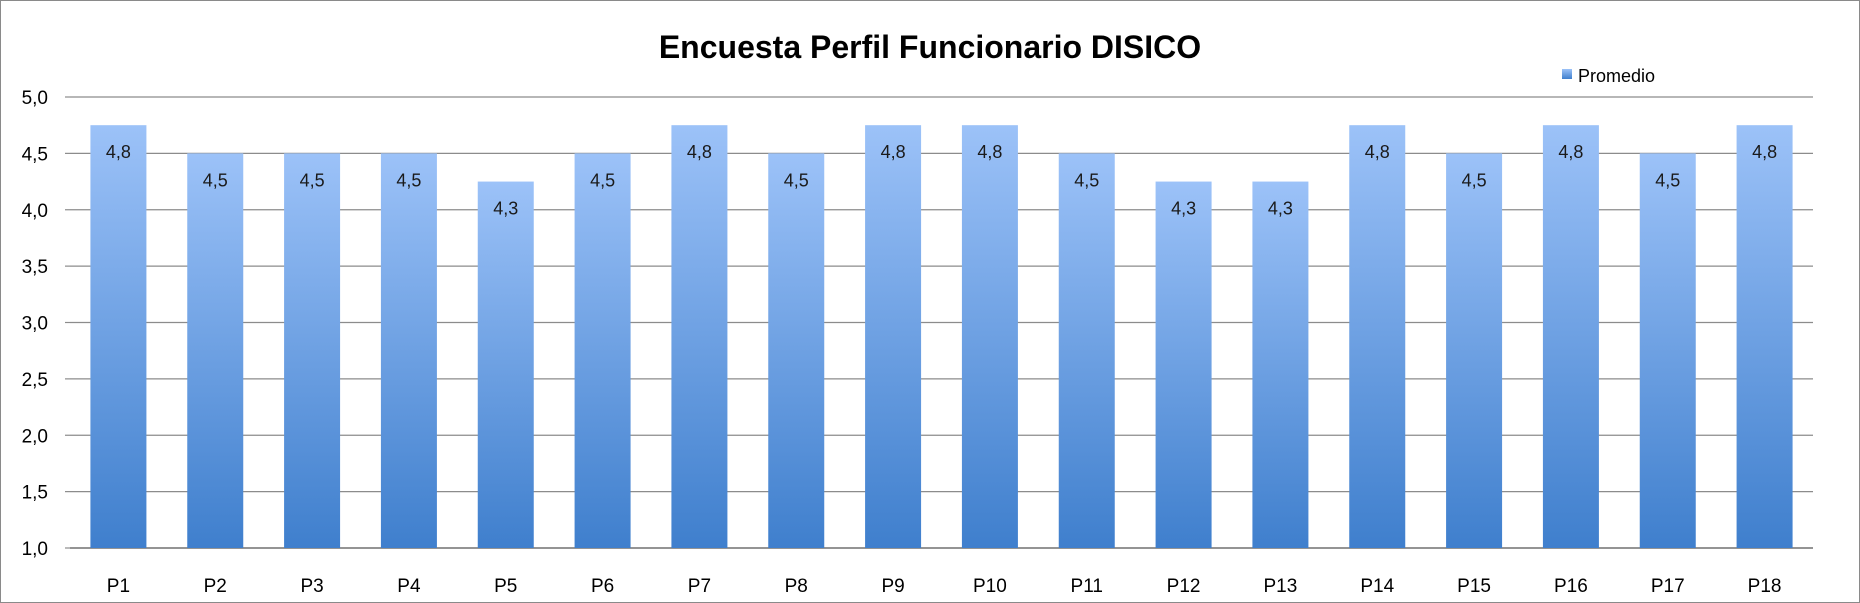 The image size is (1860, 603). I want to click on y-tick-label: 1,0, so click(35, 549).